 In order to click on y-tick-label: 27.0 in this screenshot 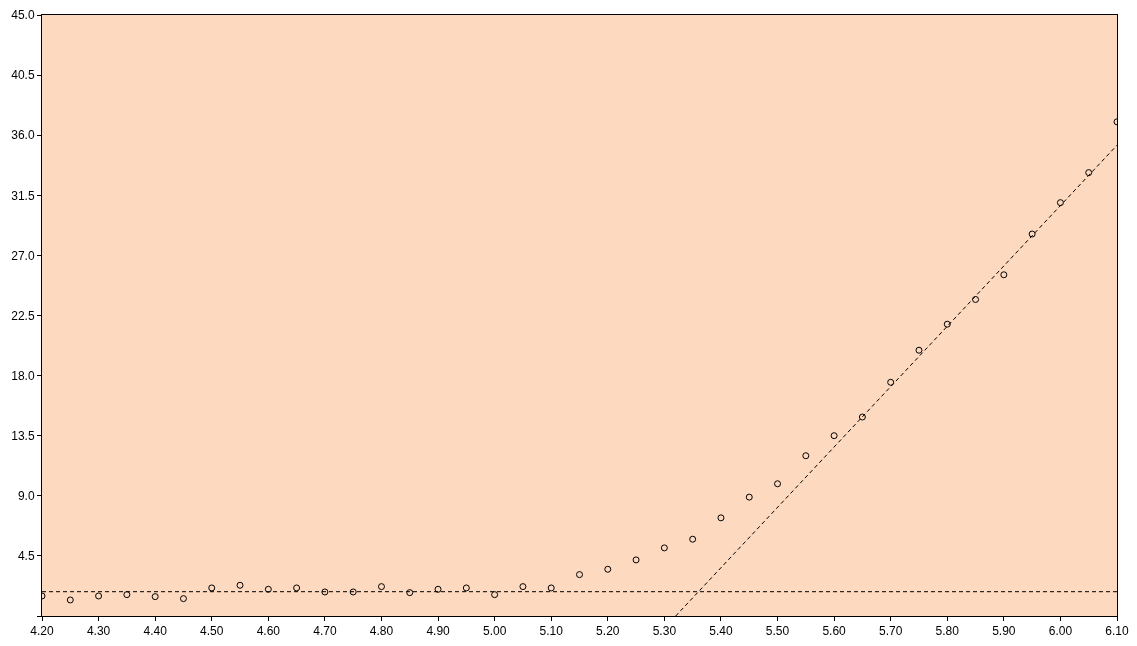, I will do `click(23, 255)`.